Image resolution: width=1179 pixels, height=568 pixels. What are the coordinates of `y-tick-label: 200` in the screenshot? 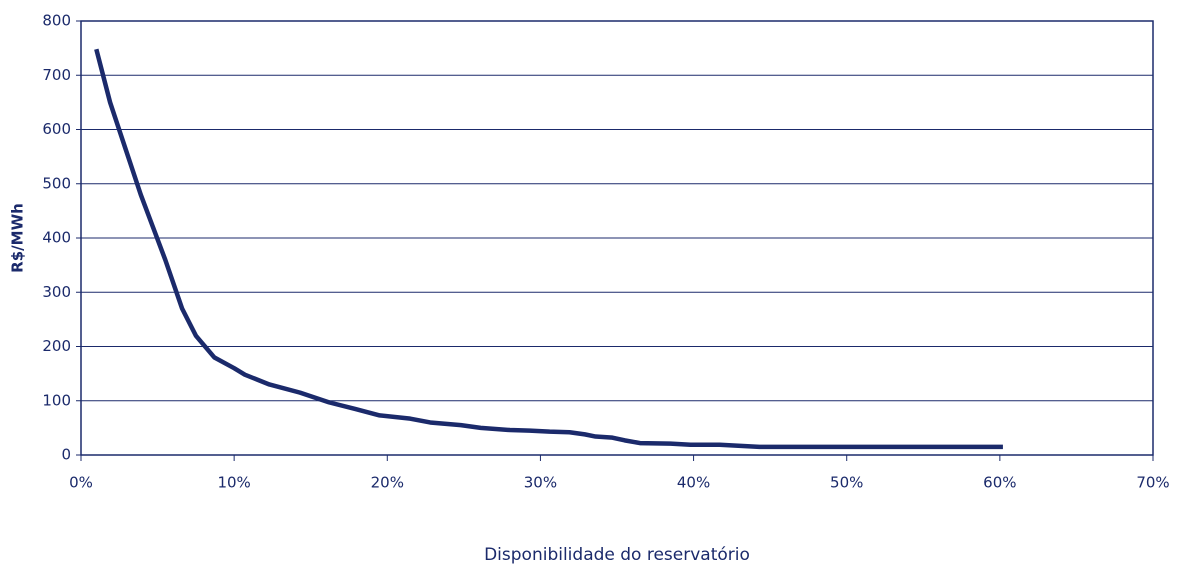 It's located at (56, 346).